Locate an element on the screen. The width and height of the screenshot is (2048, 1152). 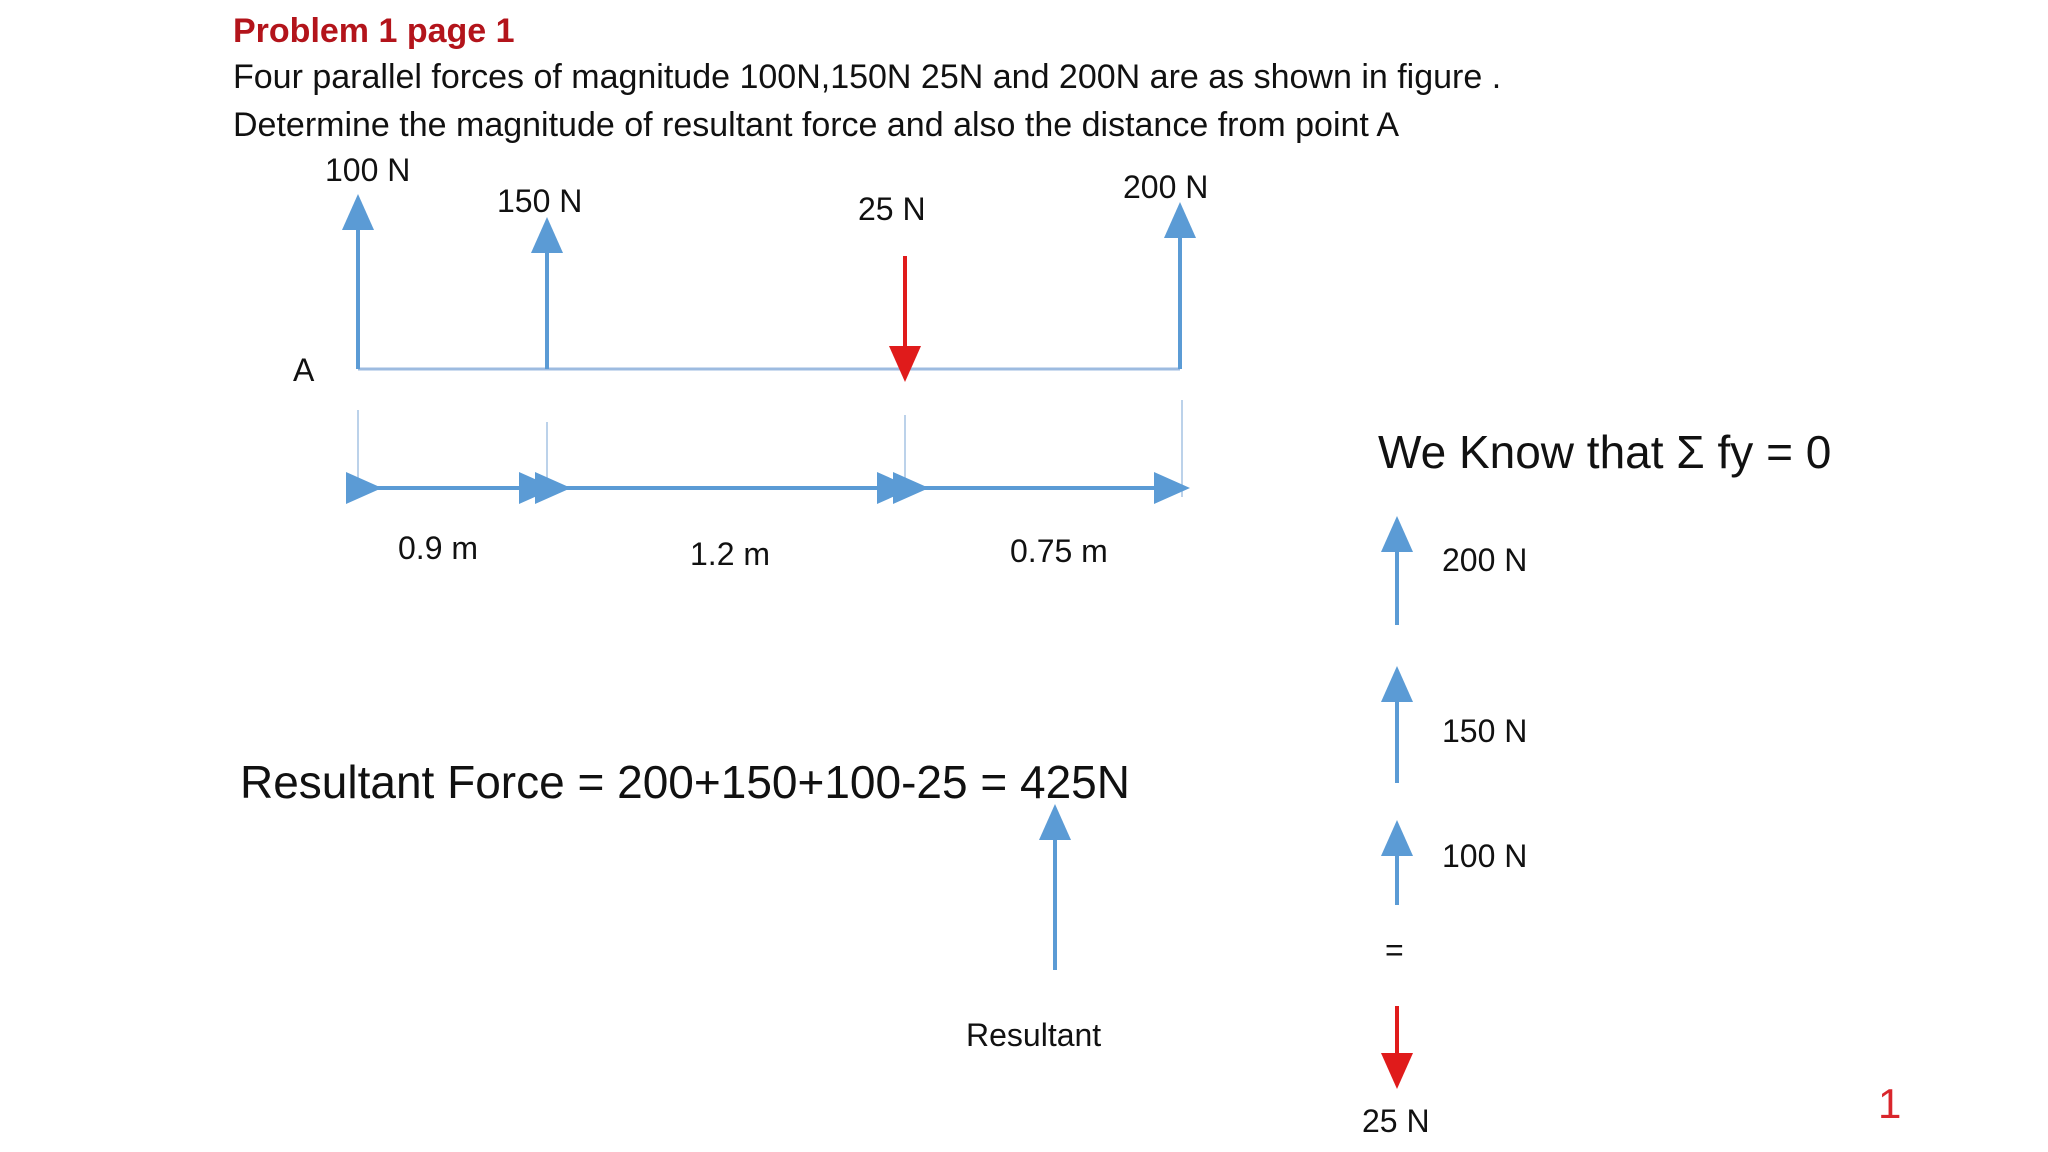
force-label-25n: 25 N is located at coordinates (892, 209).